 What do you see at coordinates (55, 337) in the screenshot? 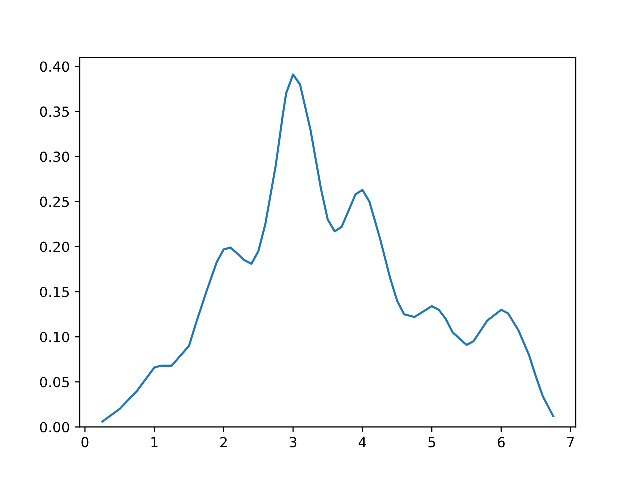
I see `y-tick-label: 0.10` at bounding box center [55, 337].